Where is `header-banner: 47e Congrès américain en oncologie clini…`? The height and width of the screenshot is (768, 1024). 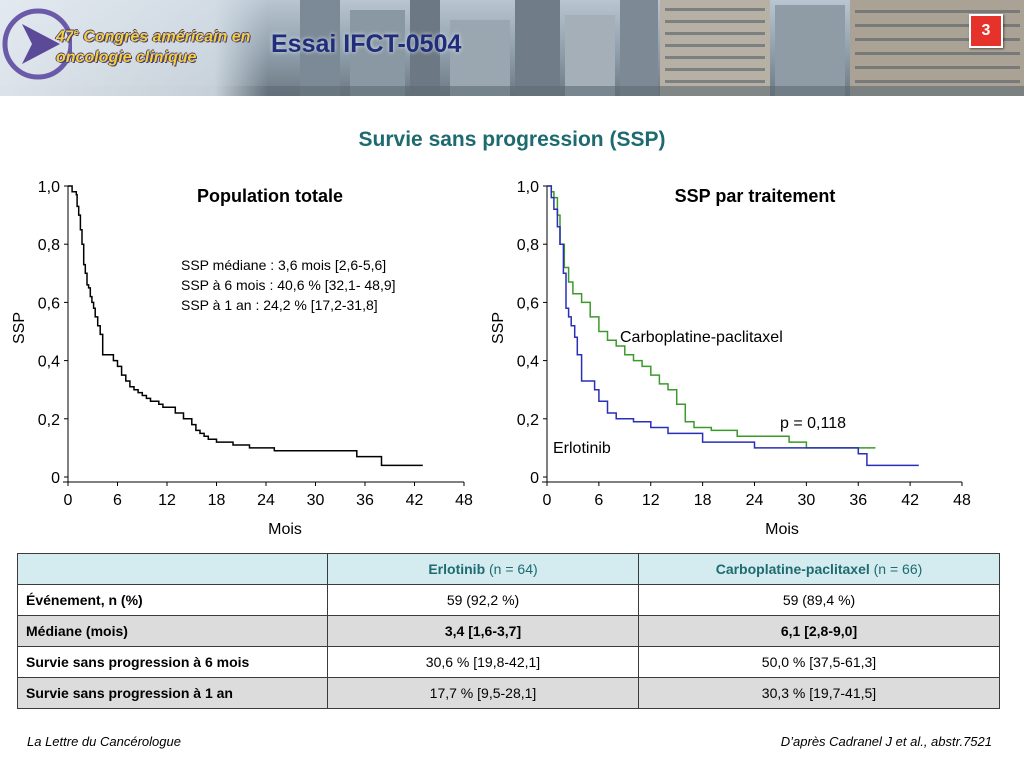 header-banner: 47e Congrès américain en oncologie clini… is located at coordinates (512, 48).